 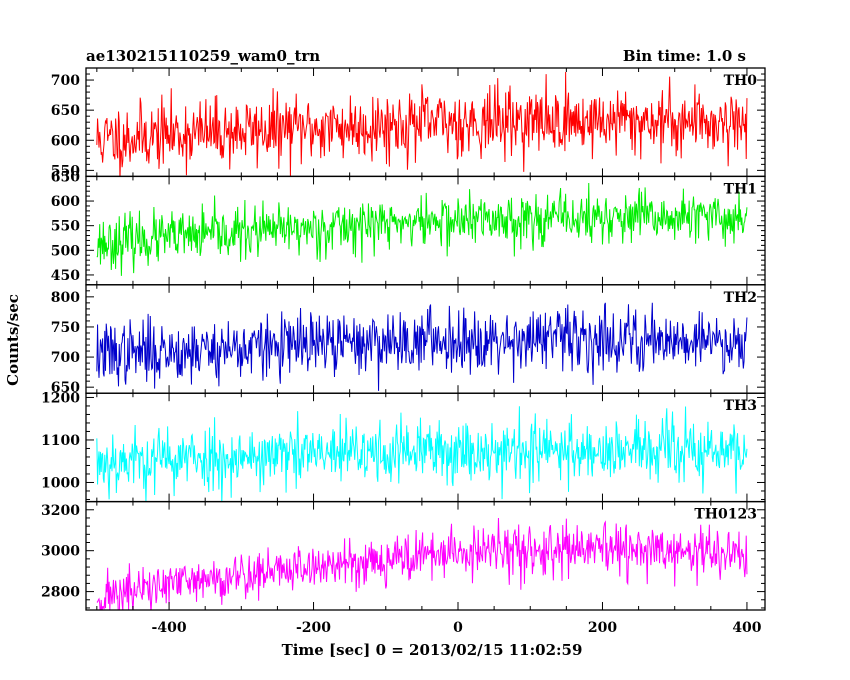 I want to click on y-tick-label: 3000, so click(x=60, y=552).